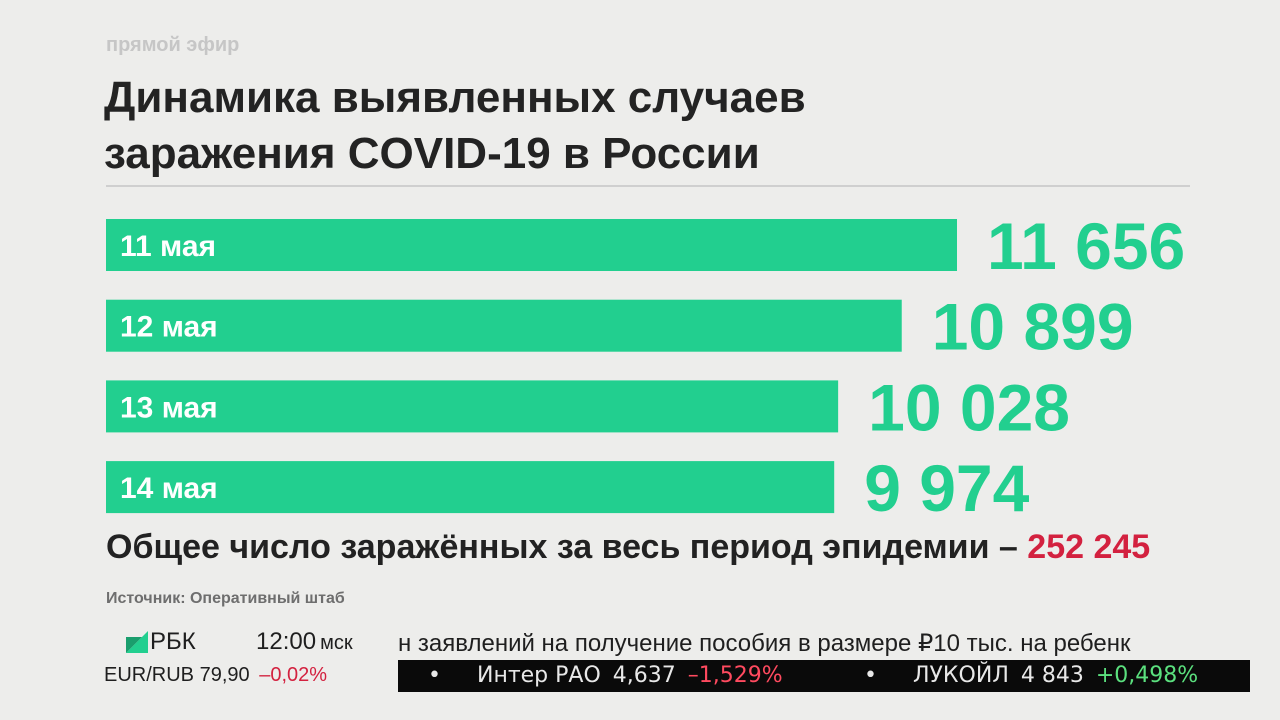  What do you see at coordinates (224, 675) in the screenshot?
I see `fx-value: 79,90` at bounding box center [224, 675].